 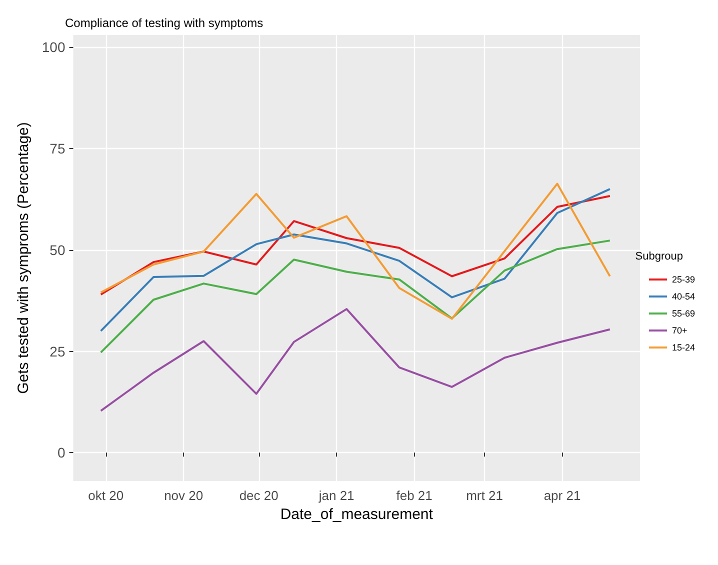 I want to click on legend-label: 15-24, so click(x=684, y=347).